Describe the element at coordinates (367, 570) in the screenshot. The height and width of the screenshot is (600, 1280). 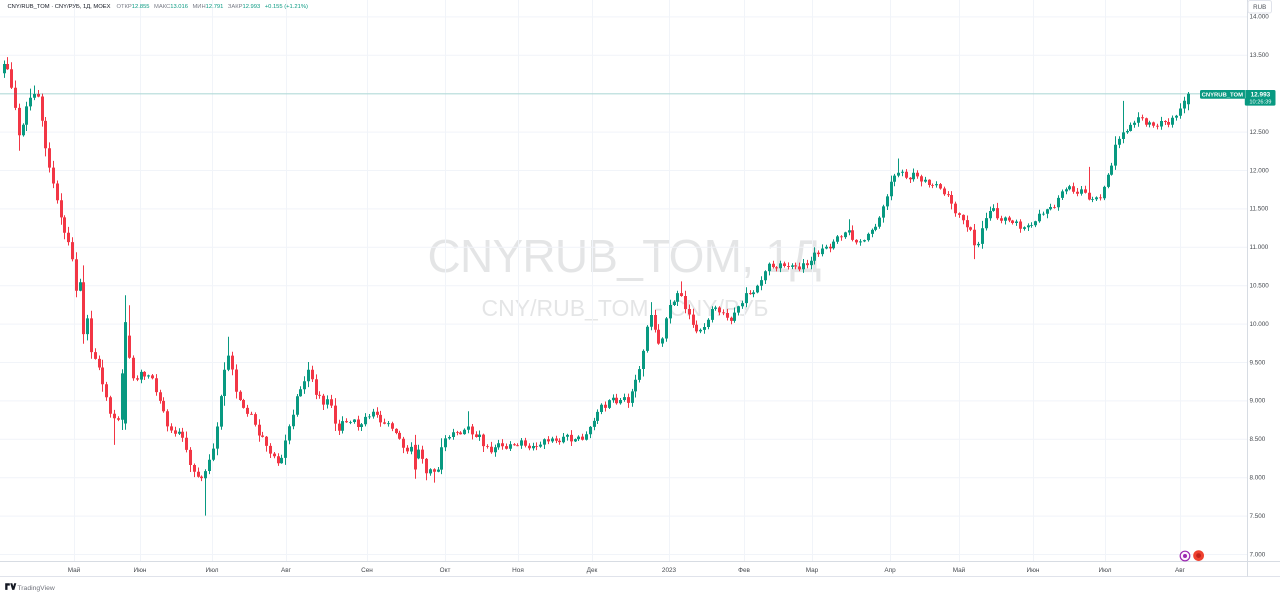
I see `svg-text: Сен` at that location.